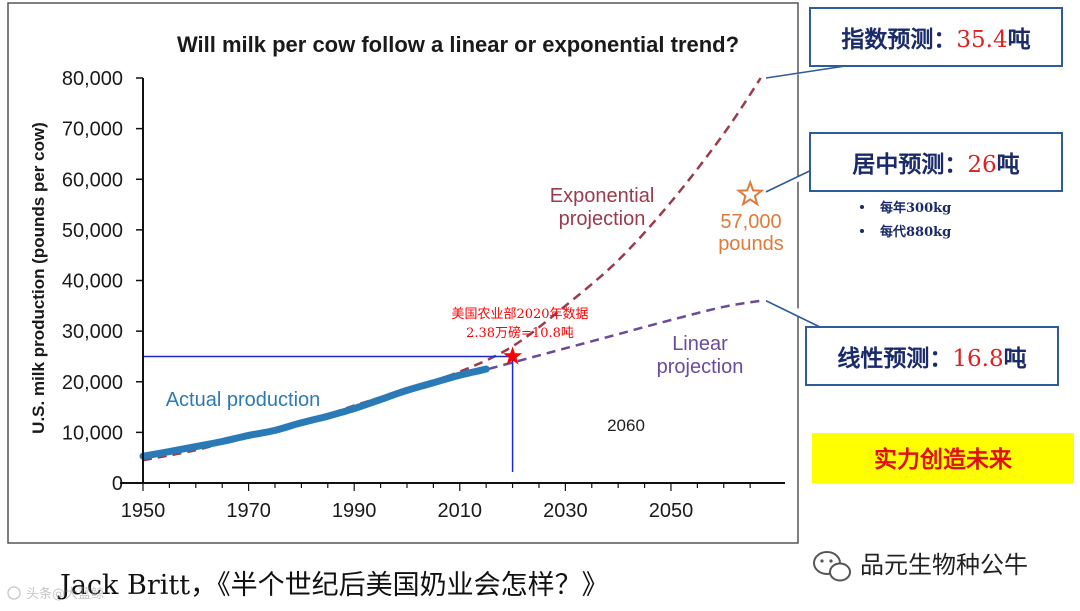 This screenshot has height=611, width=1080. I want to click on callout-linear-label: 线性预测：, so click(894, 358).